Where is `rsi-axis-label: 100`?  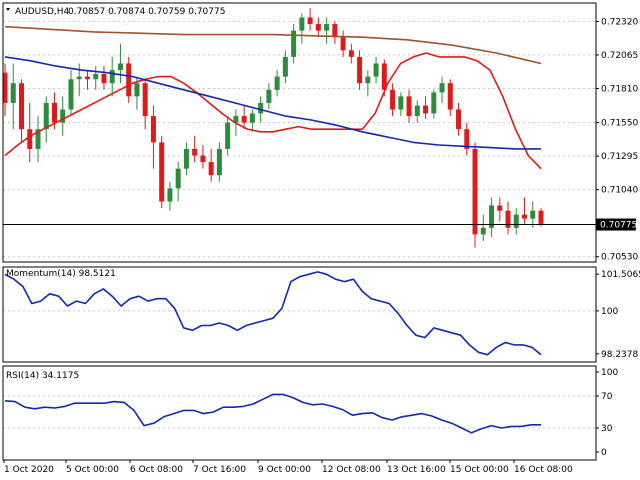
rsi-axis-label: 100 is located at coordinates (609, 373).